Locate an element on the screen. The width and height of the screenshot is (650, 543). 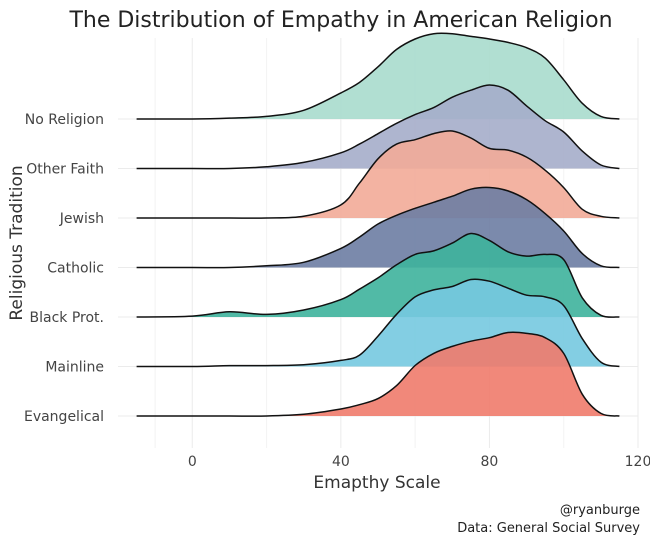
ridge-other-faith is located at coordinates (378, 127).